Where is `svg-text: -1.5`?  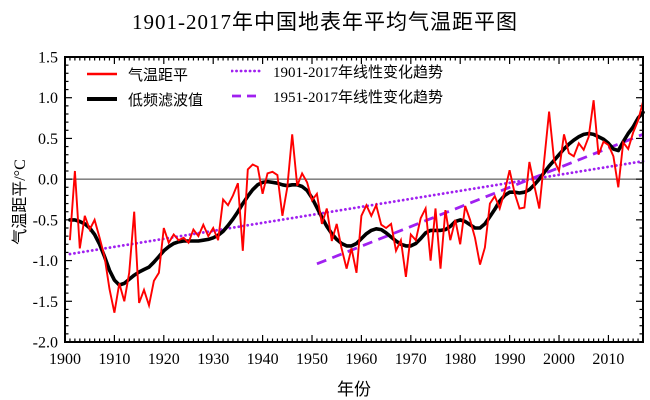
svg-text: -1.5 is located at coordinates (45, 302).